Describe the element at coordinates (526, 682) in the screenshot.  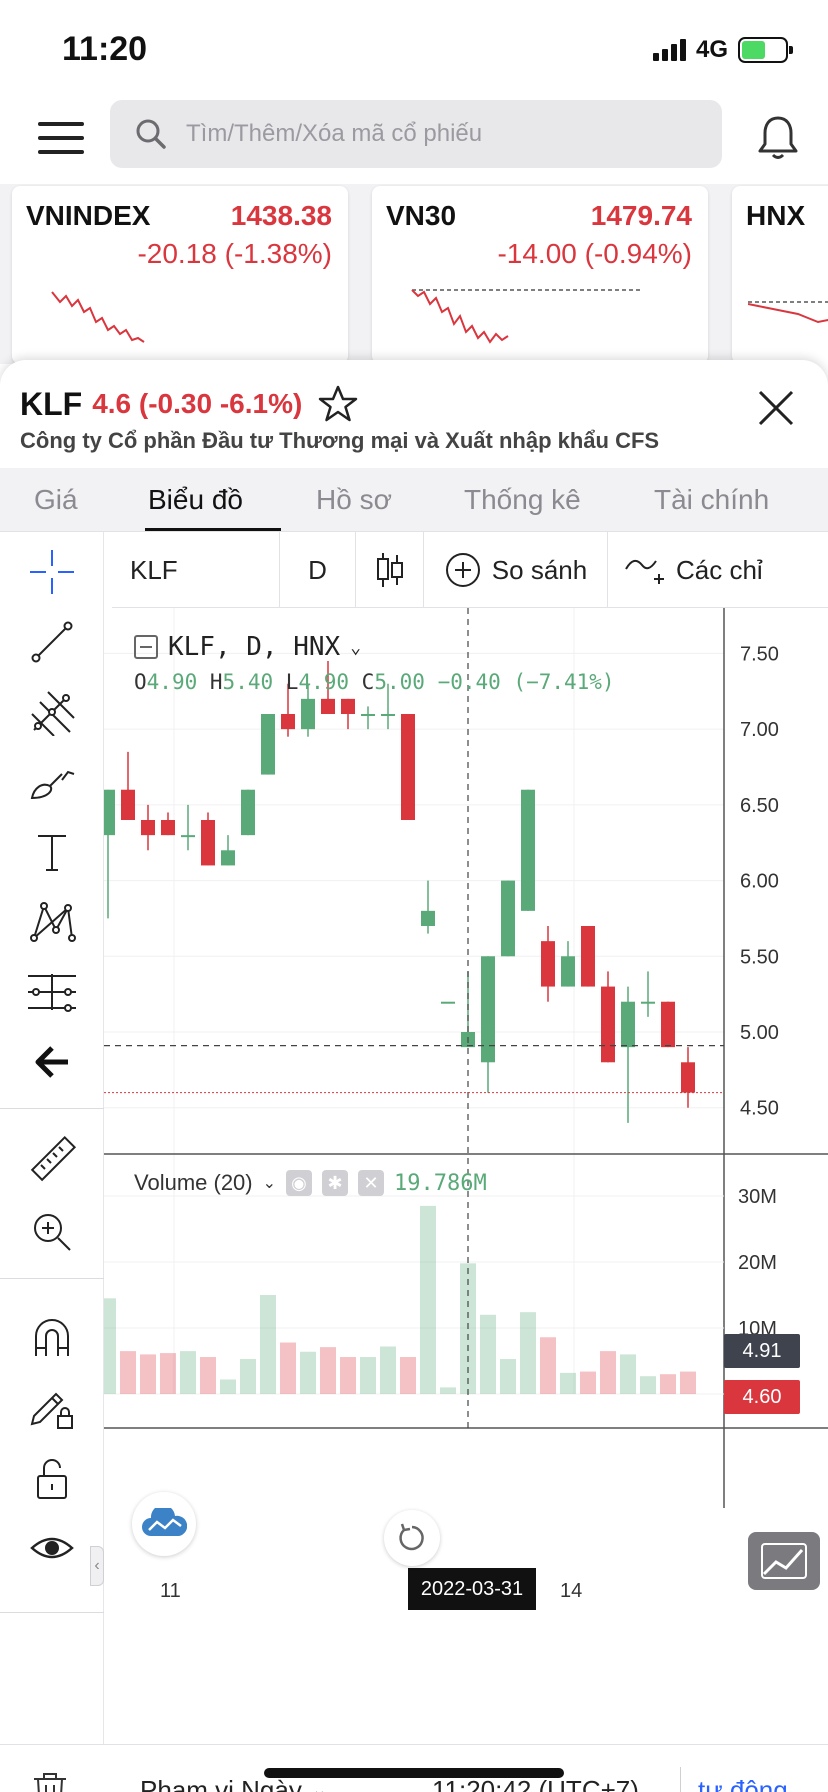
I see `legend-change: −0.40 (−7.41%)` at that location.